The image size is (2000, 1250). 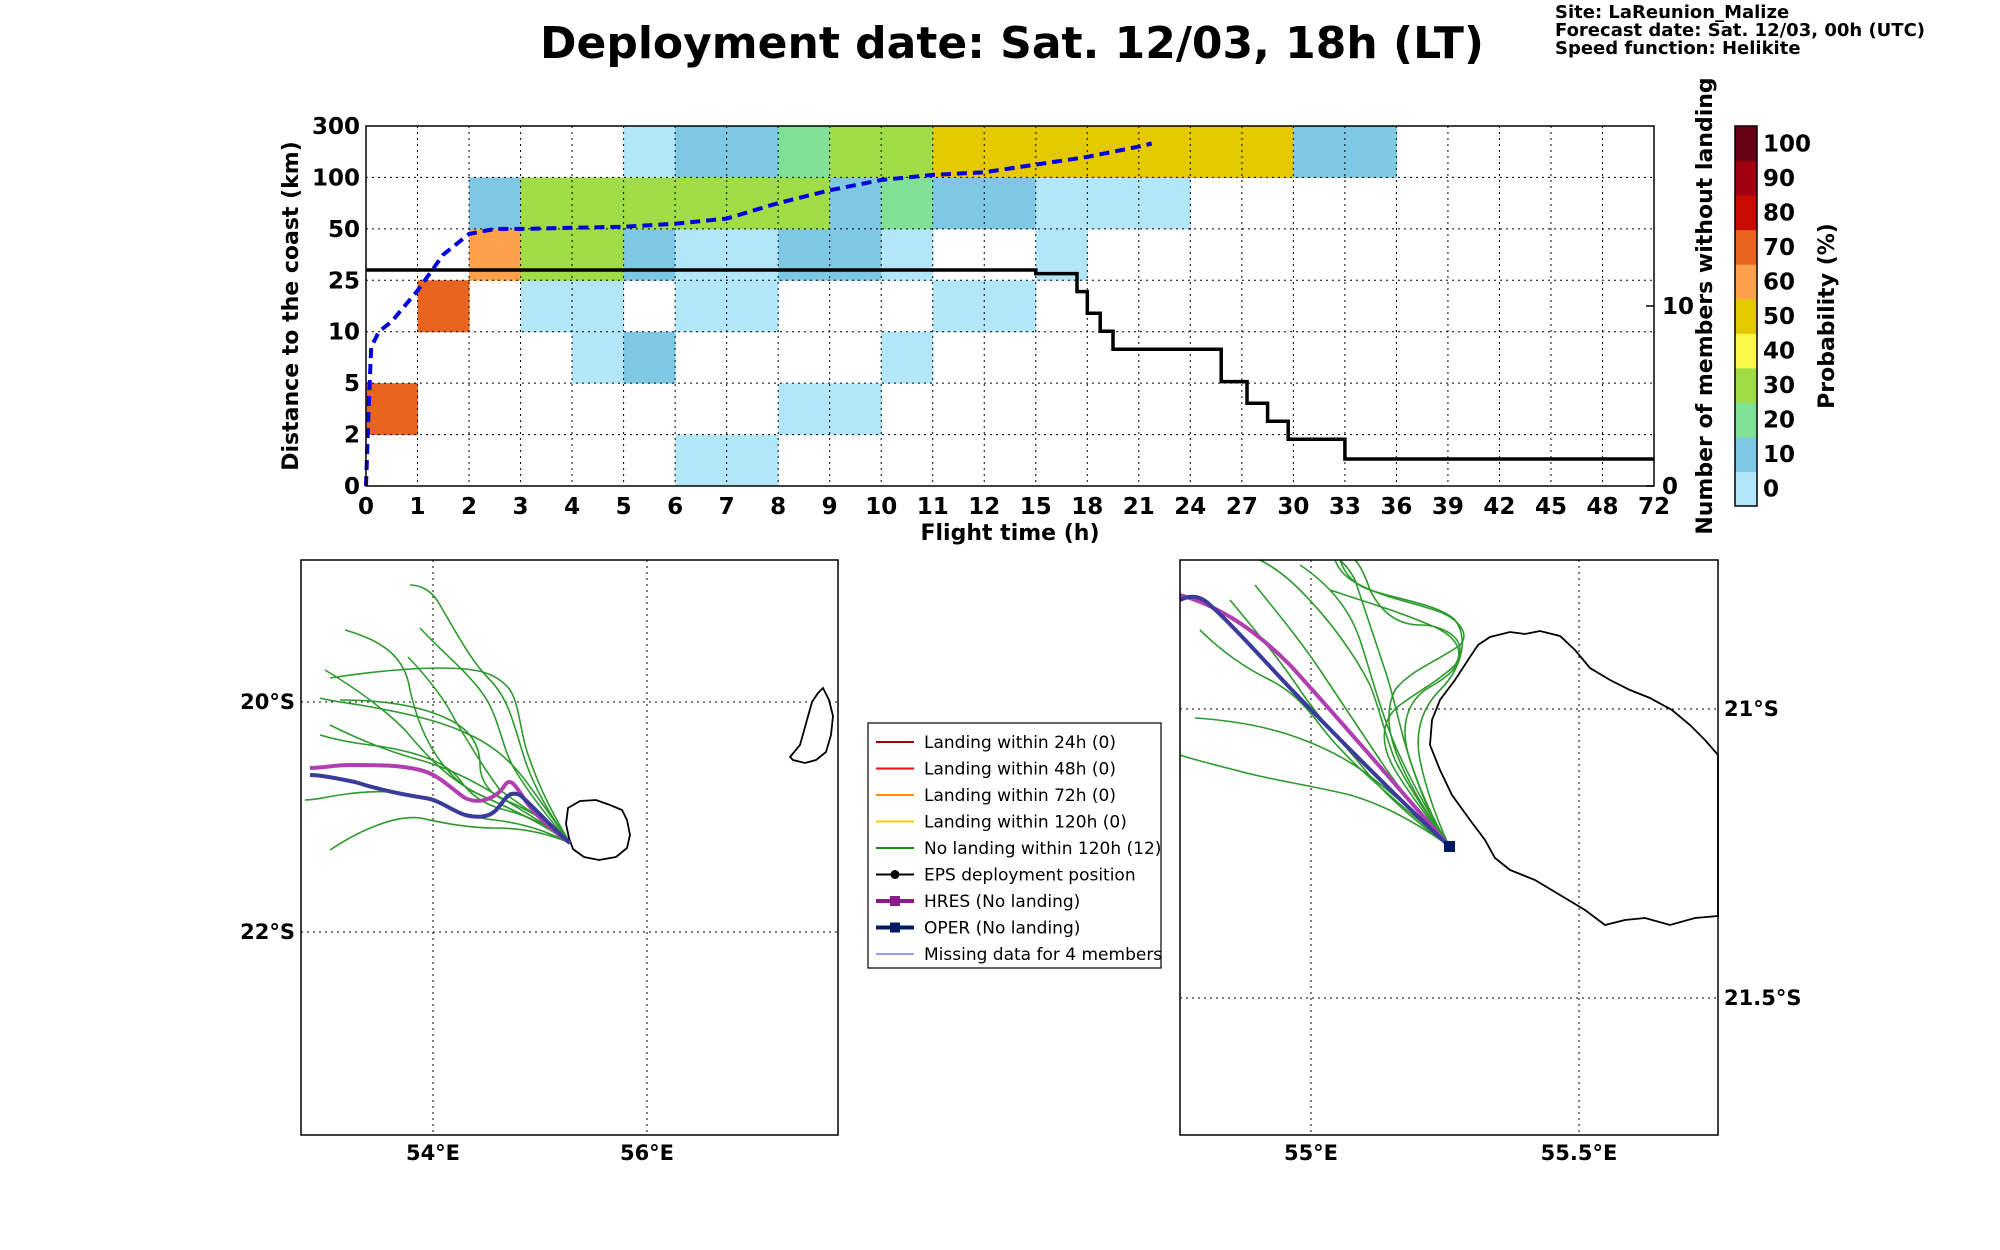 What do you see at coordinates (433, 1153) in the screenshot?
I see `left-map-lon-label: 54°E` at bounding box center [433, 1153].